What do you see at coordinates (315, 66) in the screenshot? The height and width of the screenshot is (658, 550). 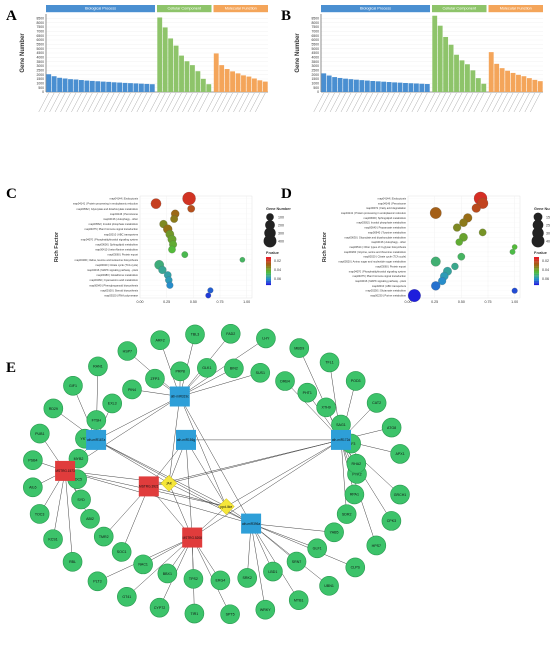 I see `y-tick-label: 3000` at bounding box center [315, 66].